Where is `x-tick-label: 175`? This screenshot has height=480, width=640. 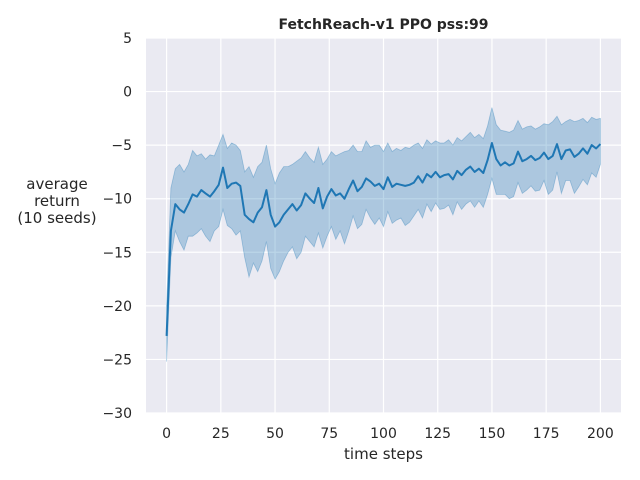 x-tick-label: 175 is located at coordinates (546, 434).